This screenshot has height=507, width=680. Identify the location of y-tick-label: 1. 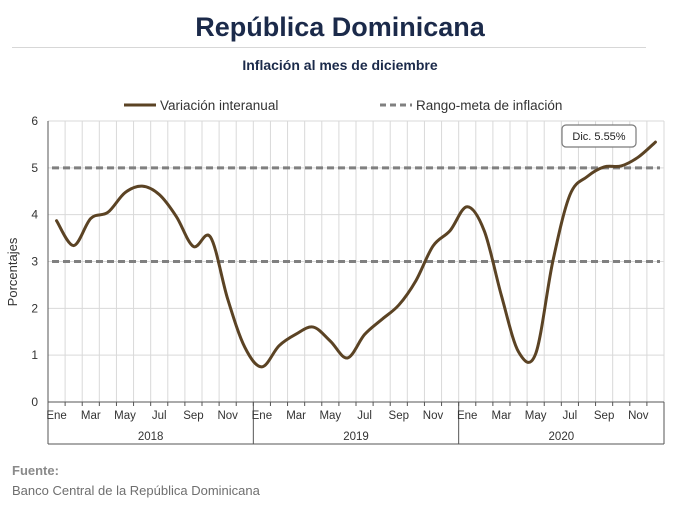
(34, 355).